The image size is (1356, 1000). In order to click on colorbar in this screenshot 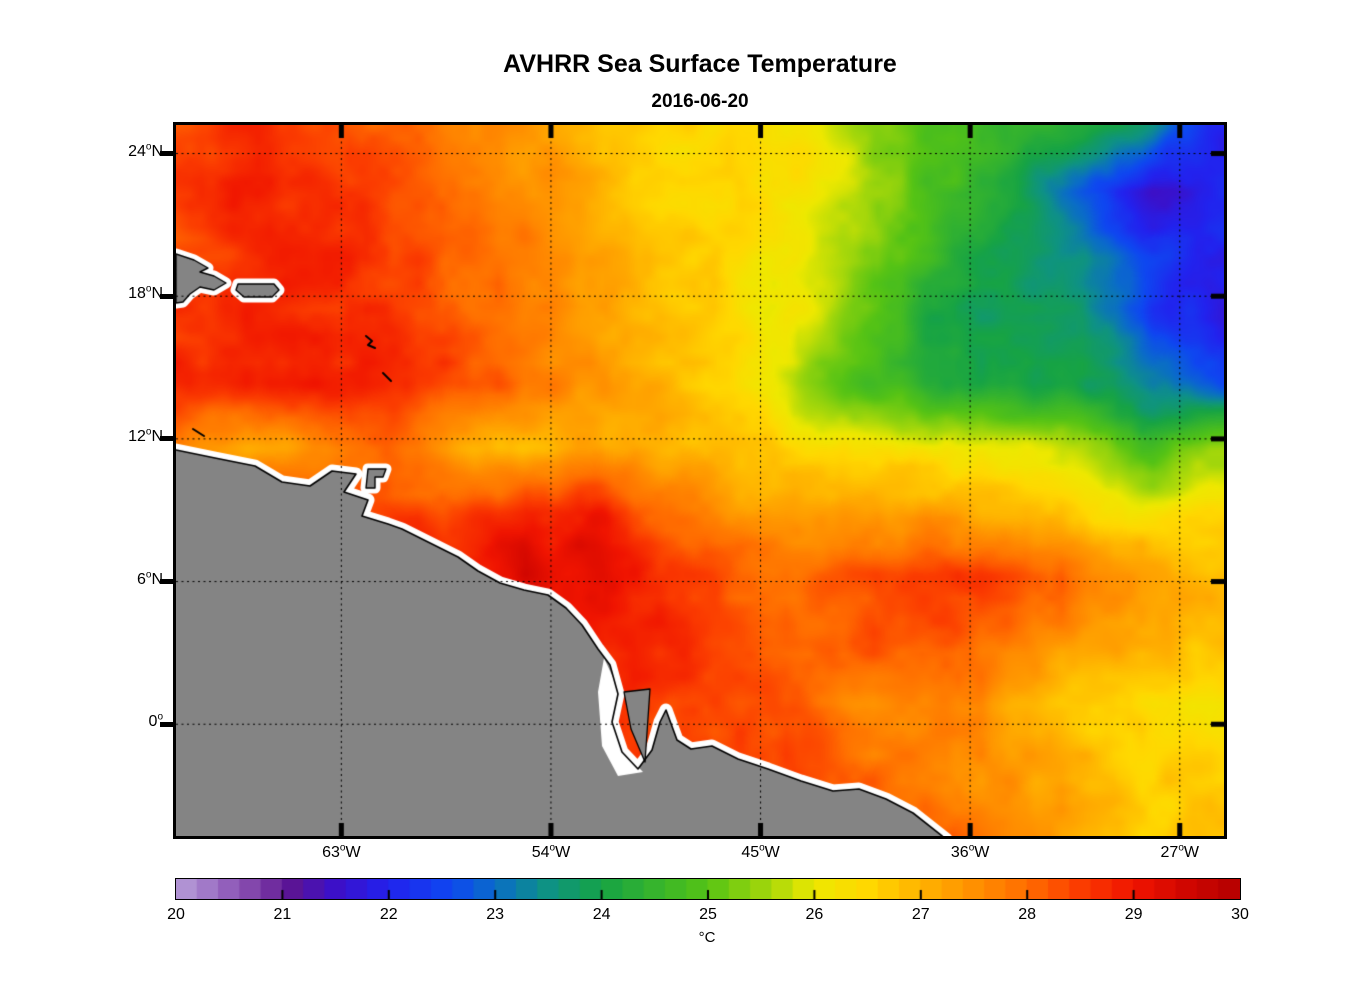, I will do `click(708, 889)`.